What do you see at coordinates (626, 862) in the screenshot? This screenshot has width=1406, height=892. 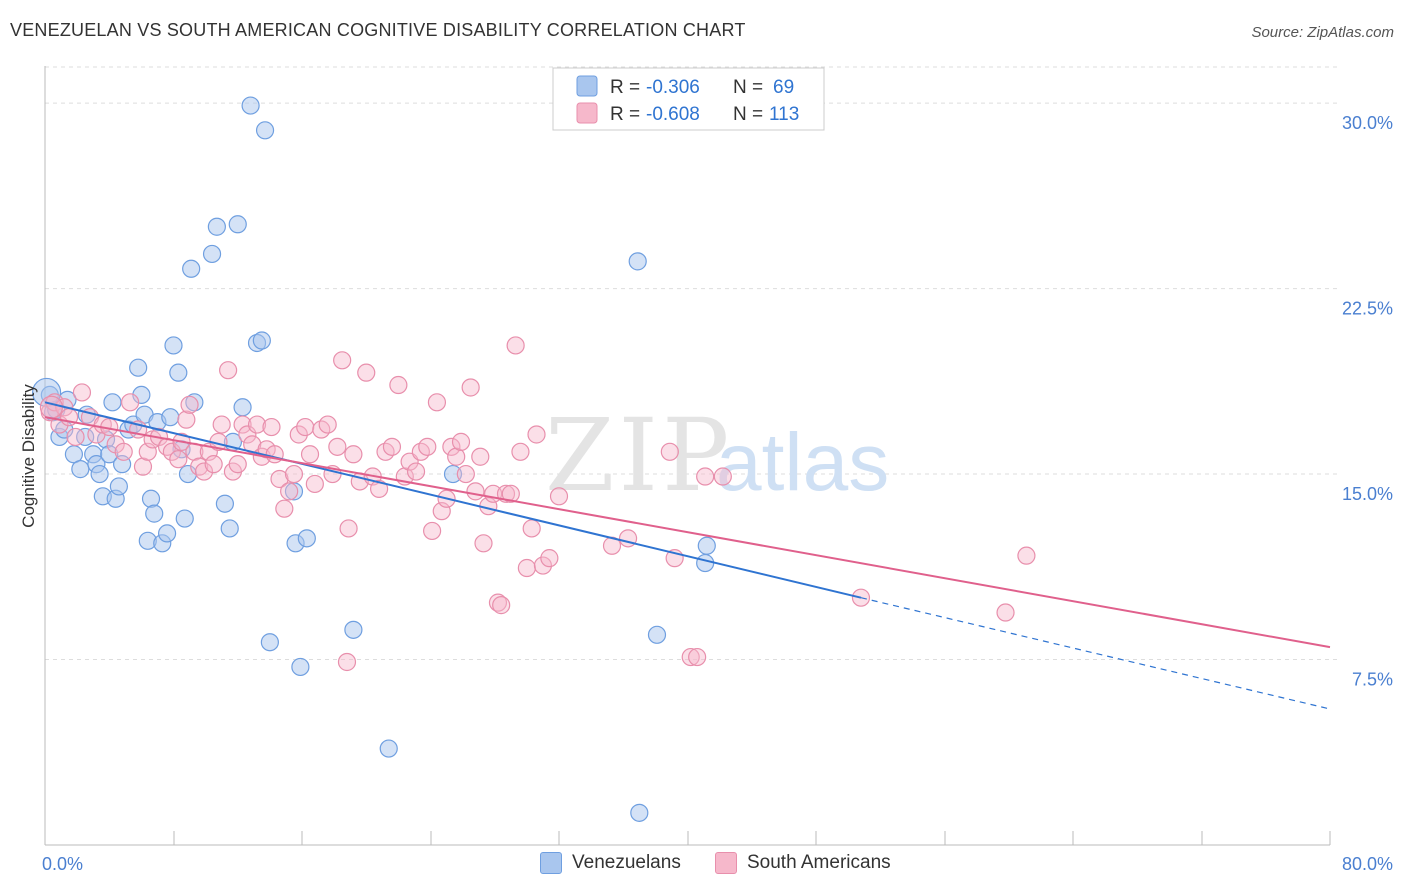 I see `legend-label-venezuelans: Venezuelans` at bounding box center [626, 862].